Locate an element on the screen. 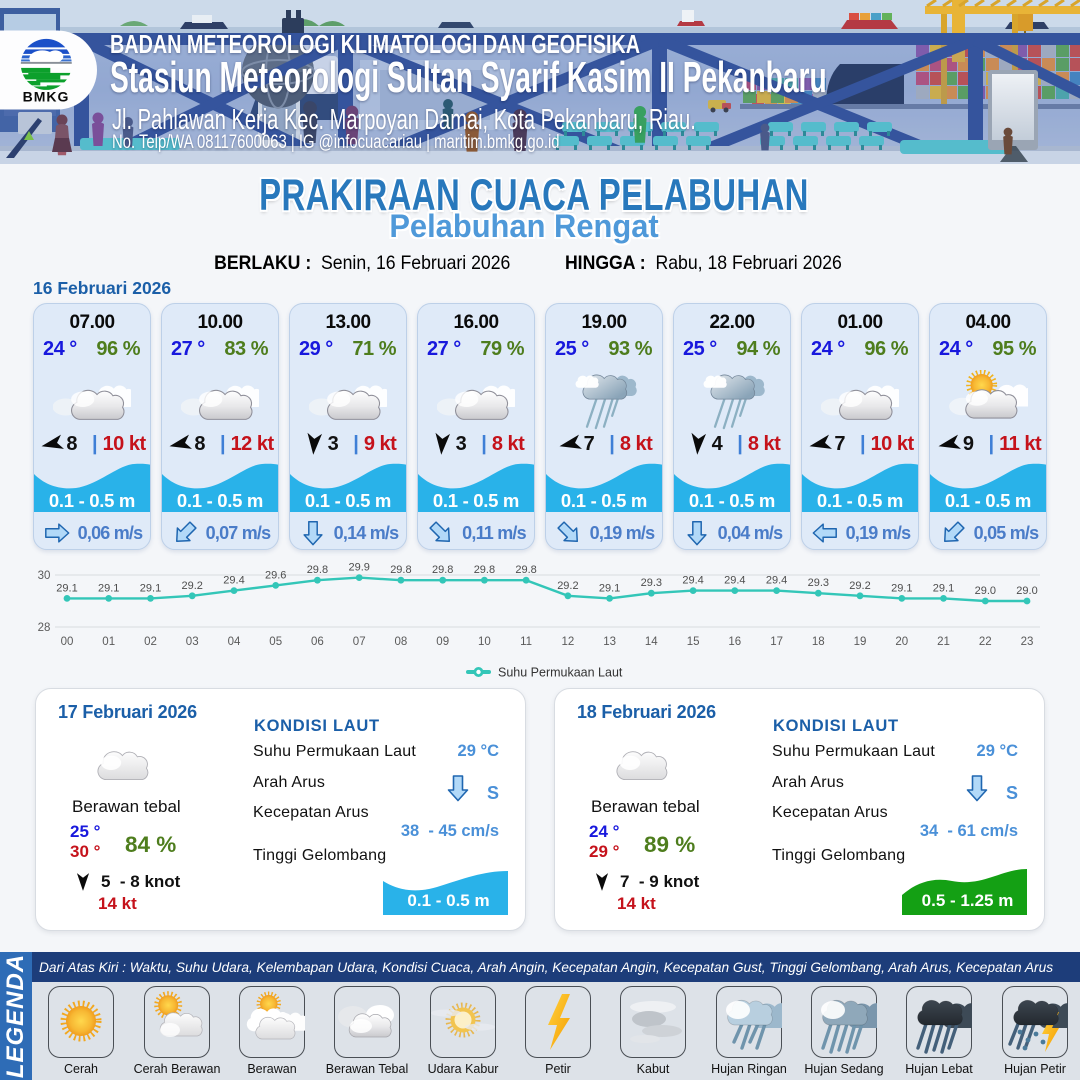  svg-text: 04 is located at coordinates (234, 642).